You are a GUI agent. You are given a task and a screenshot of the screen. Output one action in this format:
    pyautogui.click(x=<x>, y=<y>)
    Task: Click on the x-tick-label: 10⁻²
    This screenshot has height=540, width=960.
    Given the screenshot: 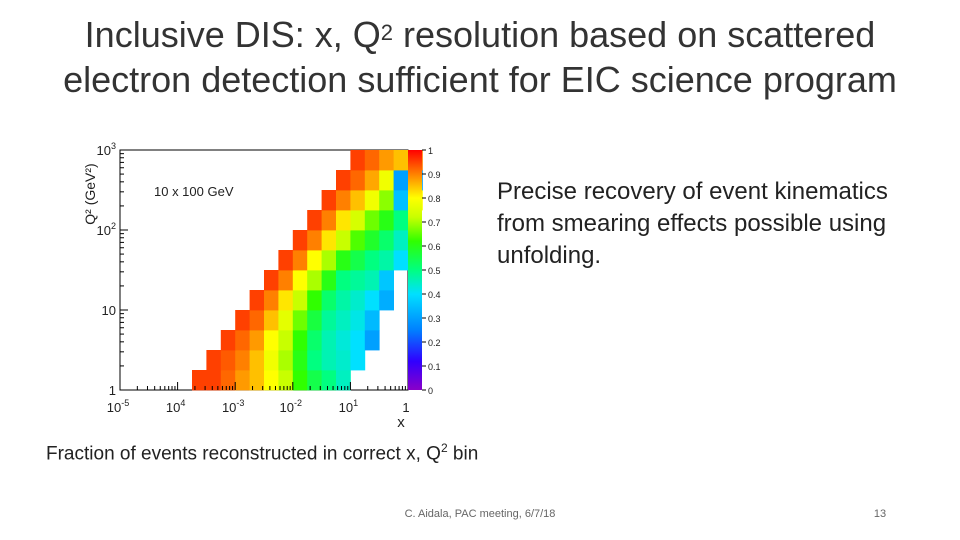 What is the action you would take?
    pyautogui.click(x=291, y=406)
    